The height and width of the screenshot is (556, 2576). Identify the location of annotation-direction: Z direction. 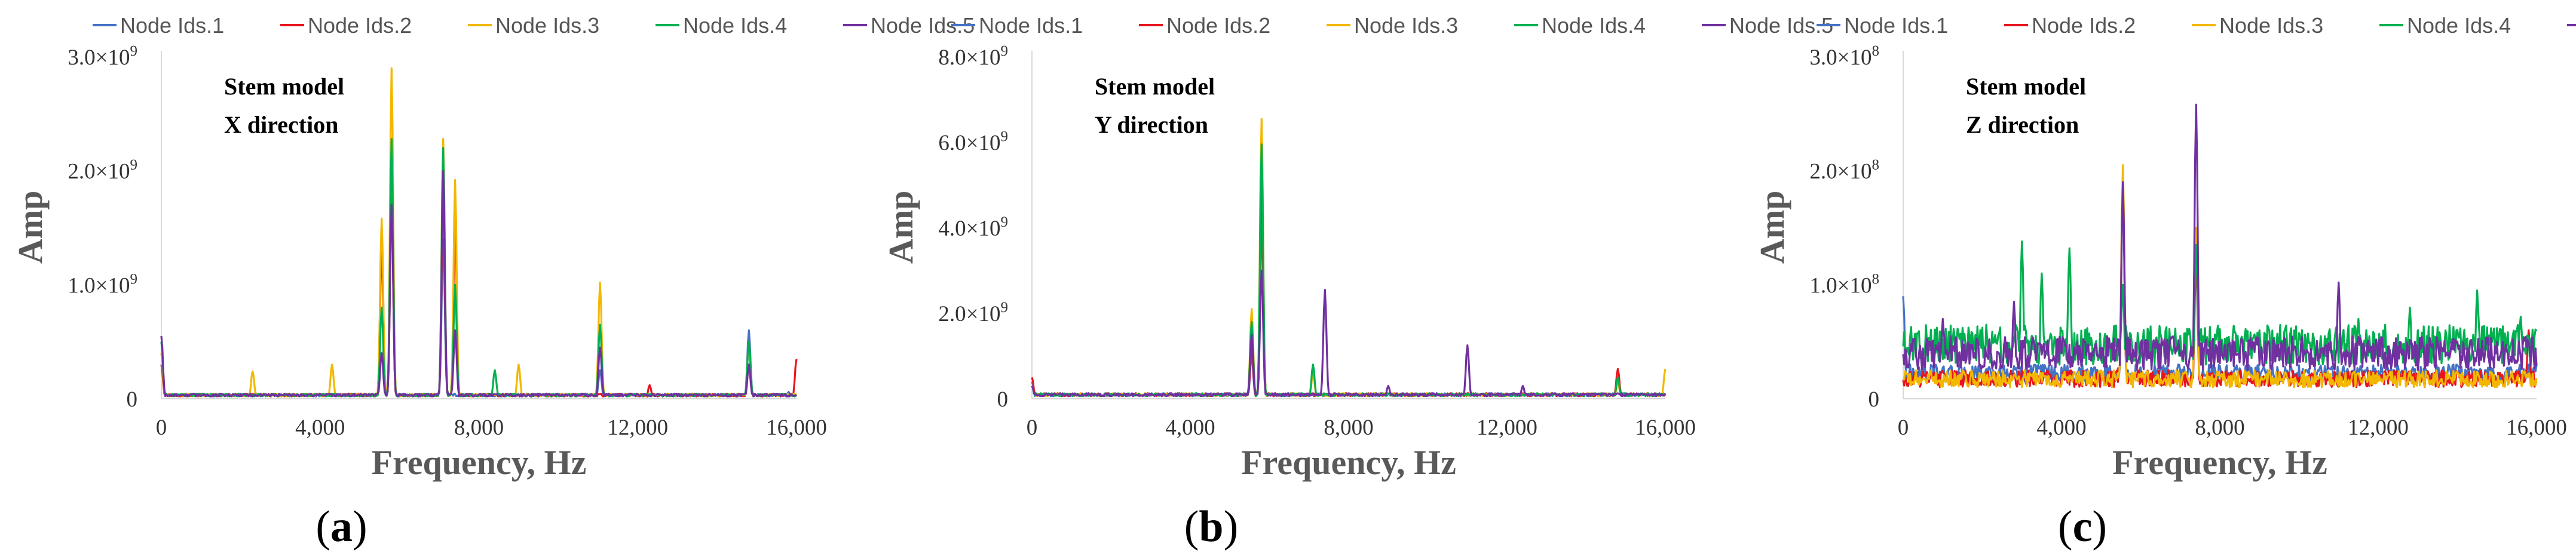
(2022, 125).